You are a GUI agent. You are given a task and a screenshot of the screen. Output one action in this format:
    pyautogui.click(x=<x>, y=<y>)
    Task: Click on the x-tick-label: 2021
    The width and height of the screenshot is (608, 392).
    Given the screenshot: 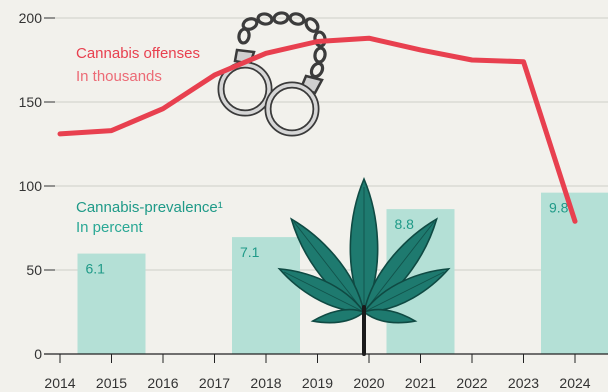 What is the action you would take?
    pyautogui.click(x=420, y=383)
    